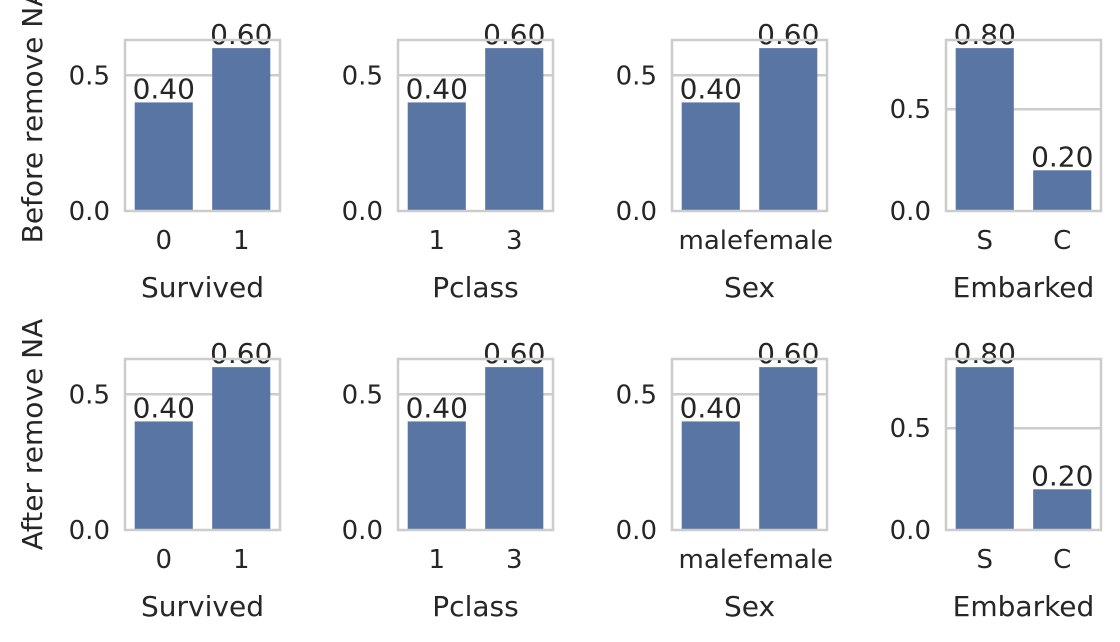  Describe the element at coordinates (32, 121) in the screenshot. I see `y-axis-label: Before remove NA` at that location.